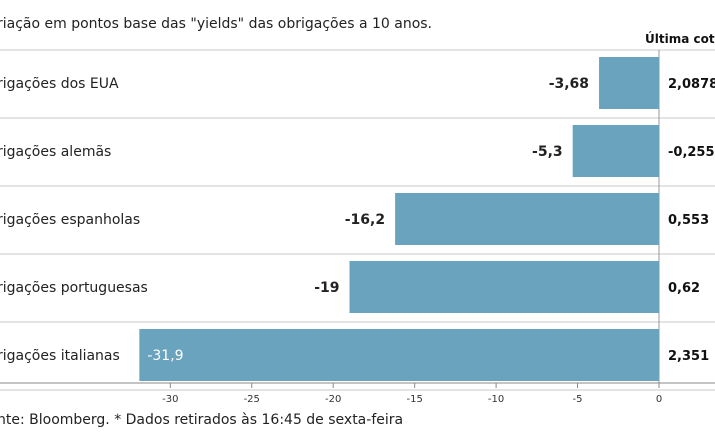 The width and height of the screenshot is (715, 445). Describe the element at coordinates (55, 152) in the screenshot. I see `category-label: rigações alemãs` at that location.